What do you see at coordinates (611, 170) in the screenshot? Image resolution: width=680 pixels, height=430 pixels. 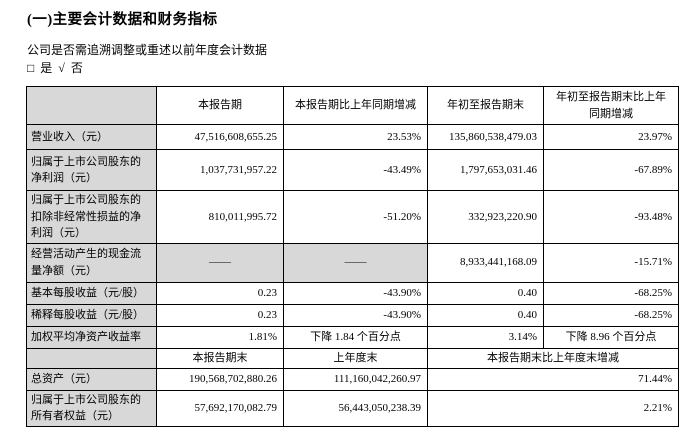 I see `value-cell: -67.89%` at bounding box center [611, 170].